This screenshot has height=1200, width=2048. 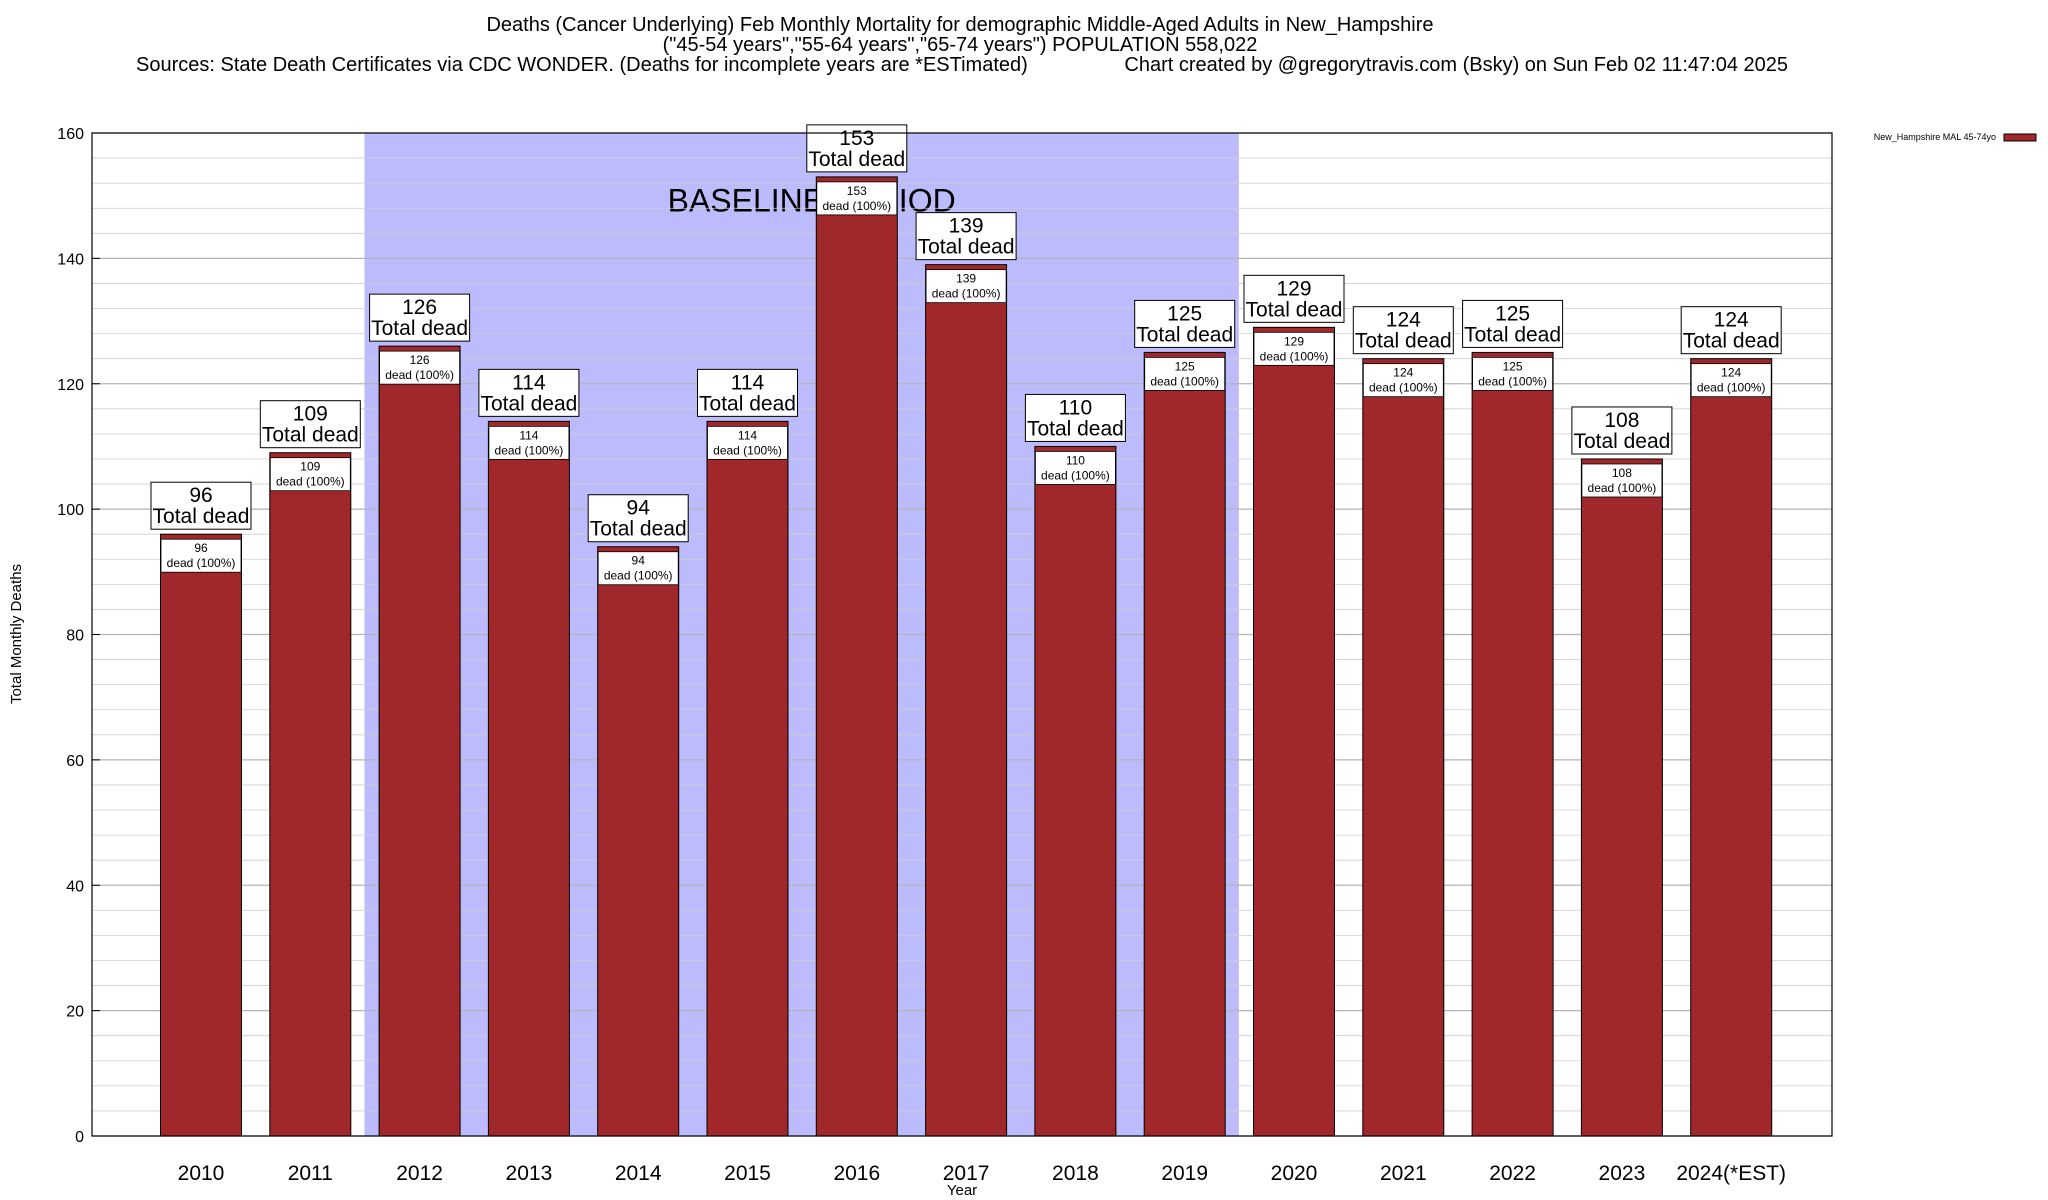 What do you see at coordinates (528, 435) in the screenshot?
I see `inner-value-label: 114` at bounding box center [528, 435].